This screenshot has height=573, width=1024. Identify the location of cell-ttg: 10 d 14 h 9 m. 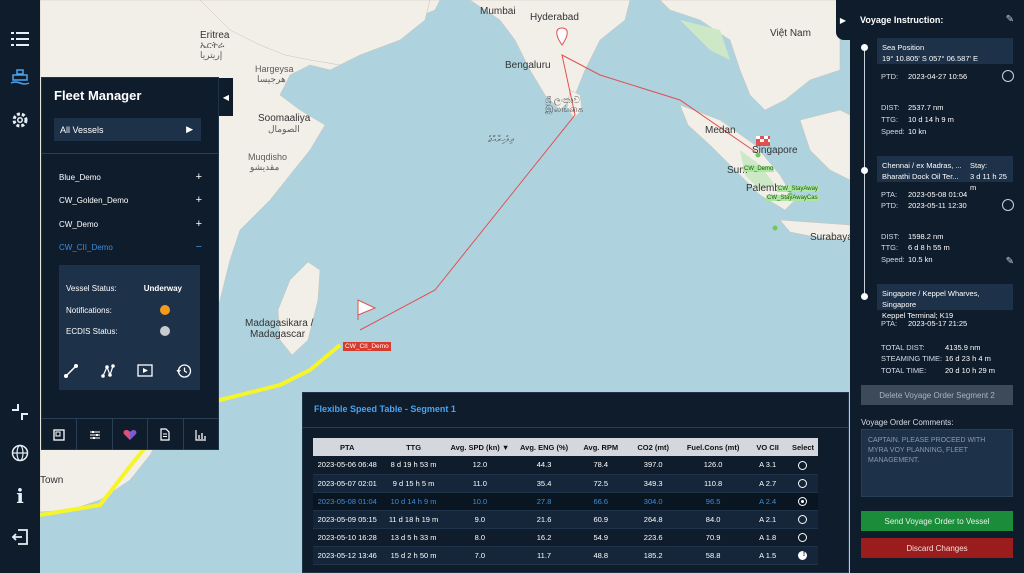
(413, 501).